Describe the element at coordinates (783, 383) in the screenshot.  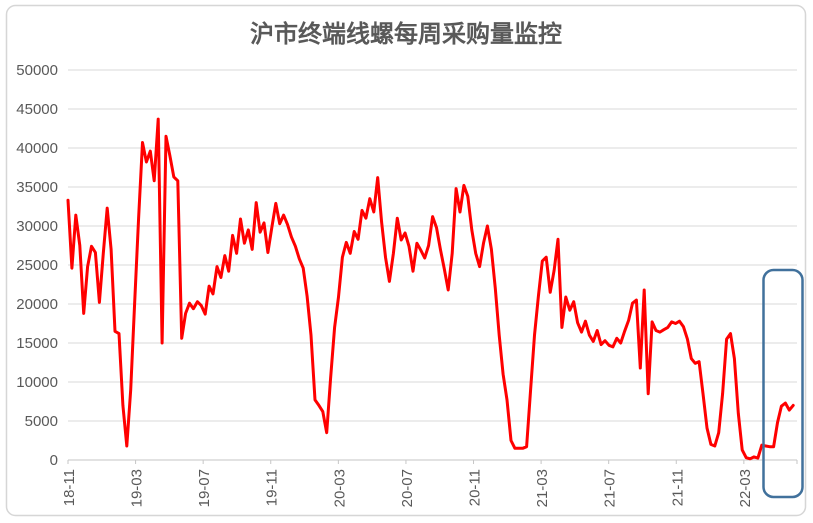
I see `highlight-box` at that location.